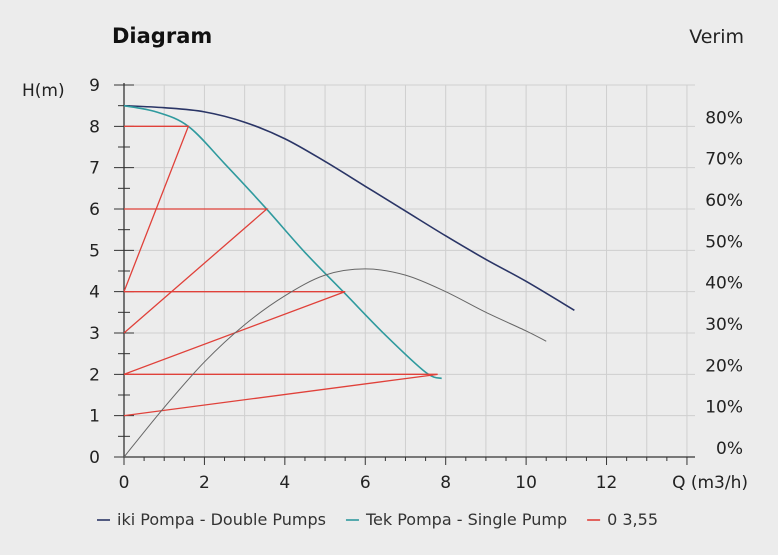 This screenshot has height=555, width=778. I want to click on y-tick-label: 8, so click(94, 127).